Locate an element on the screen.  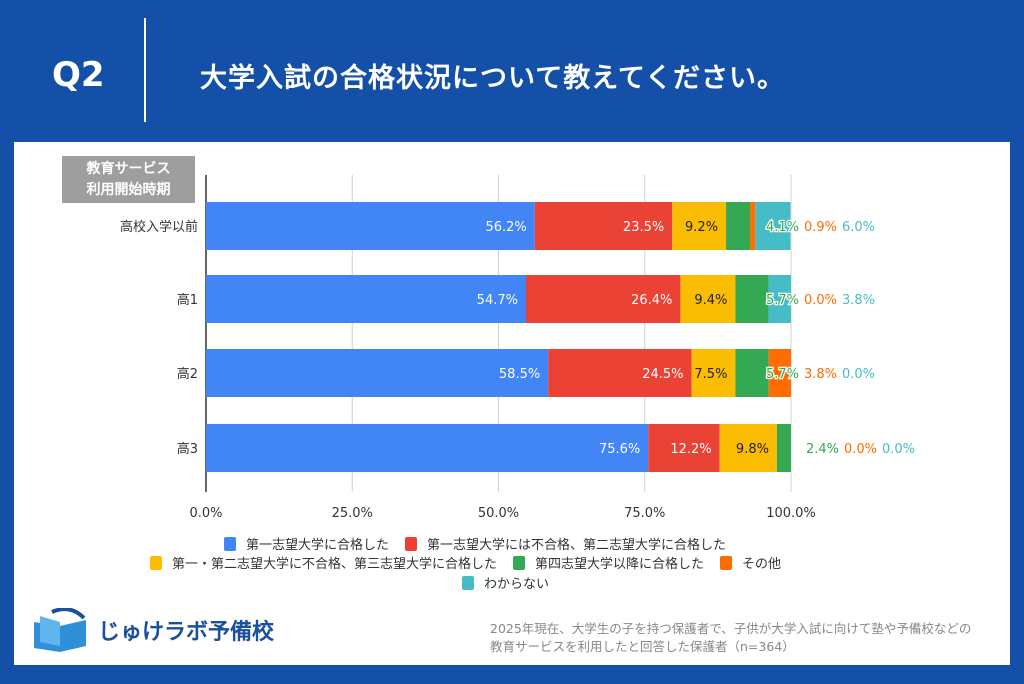
x-tick-label: 0.0% is located at coordinates (205, 513).